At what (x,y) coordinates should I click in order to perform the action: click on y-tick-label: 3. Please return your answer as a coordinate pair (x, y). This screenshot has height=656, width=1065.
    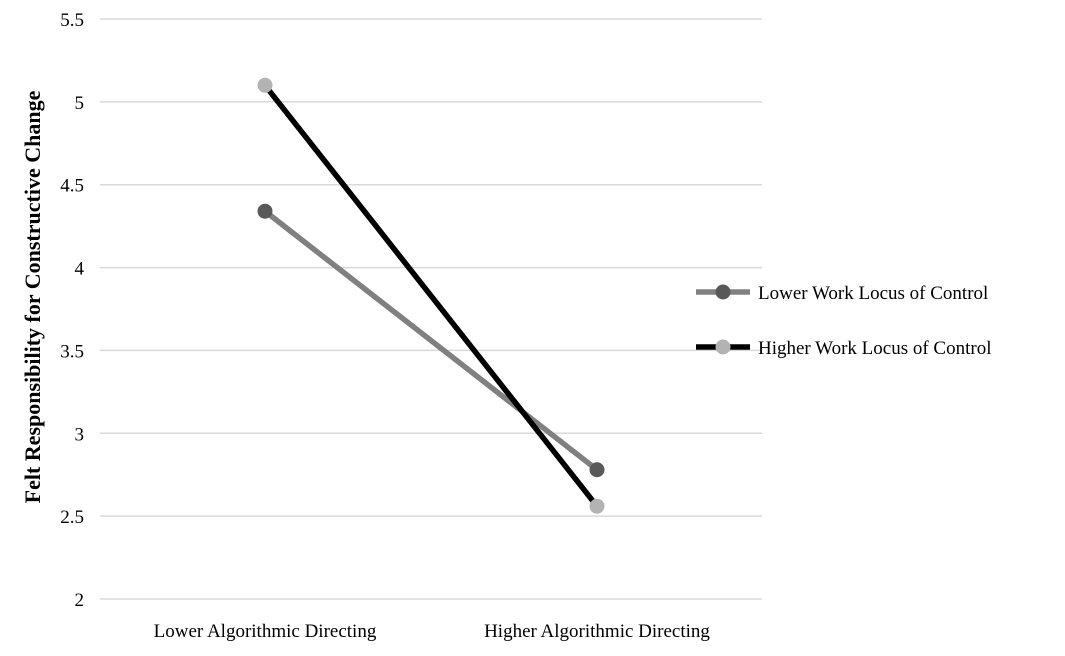
    Looking at the image, I should click on (80, 434).